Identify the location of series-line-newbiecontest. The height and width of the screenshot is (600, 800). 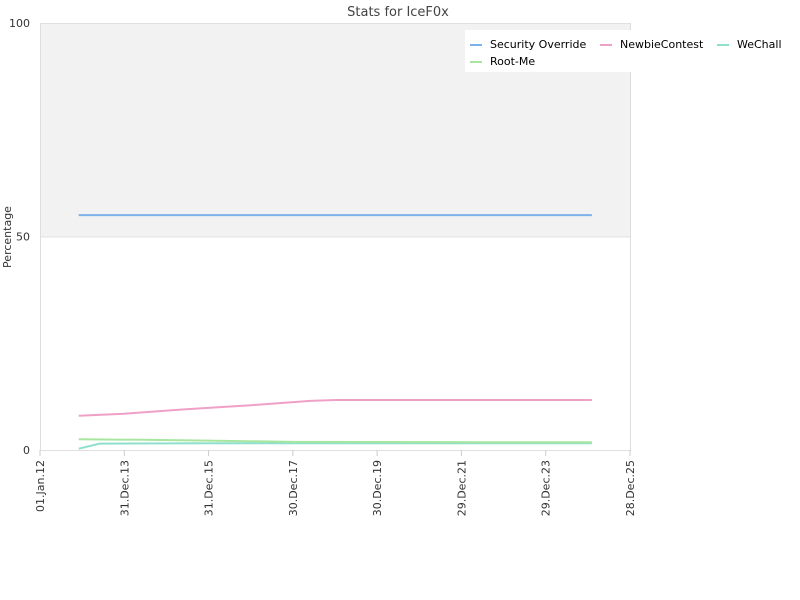
(335, 408).